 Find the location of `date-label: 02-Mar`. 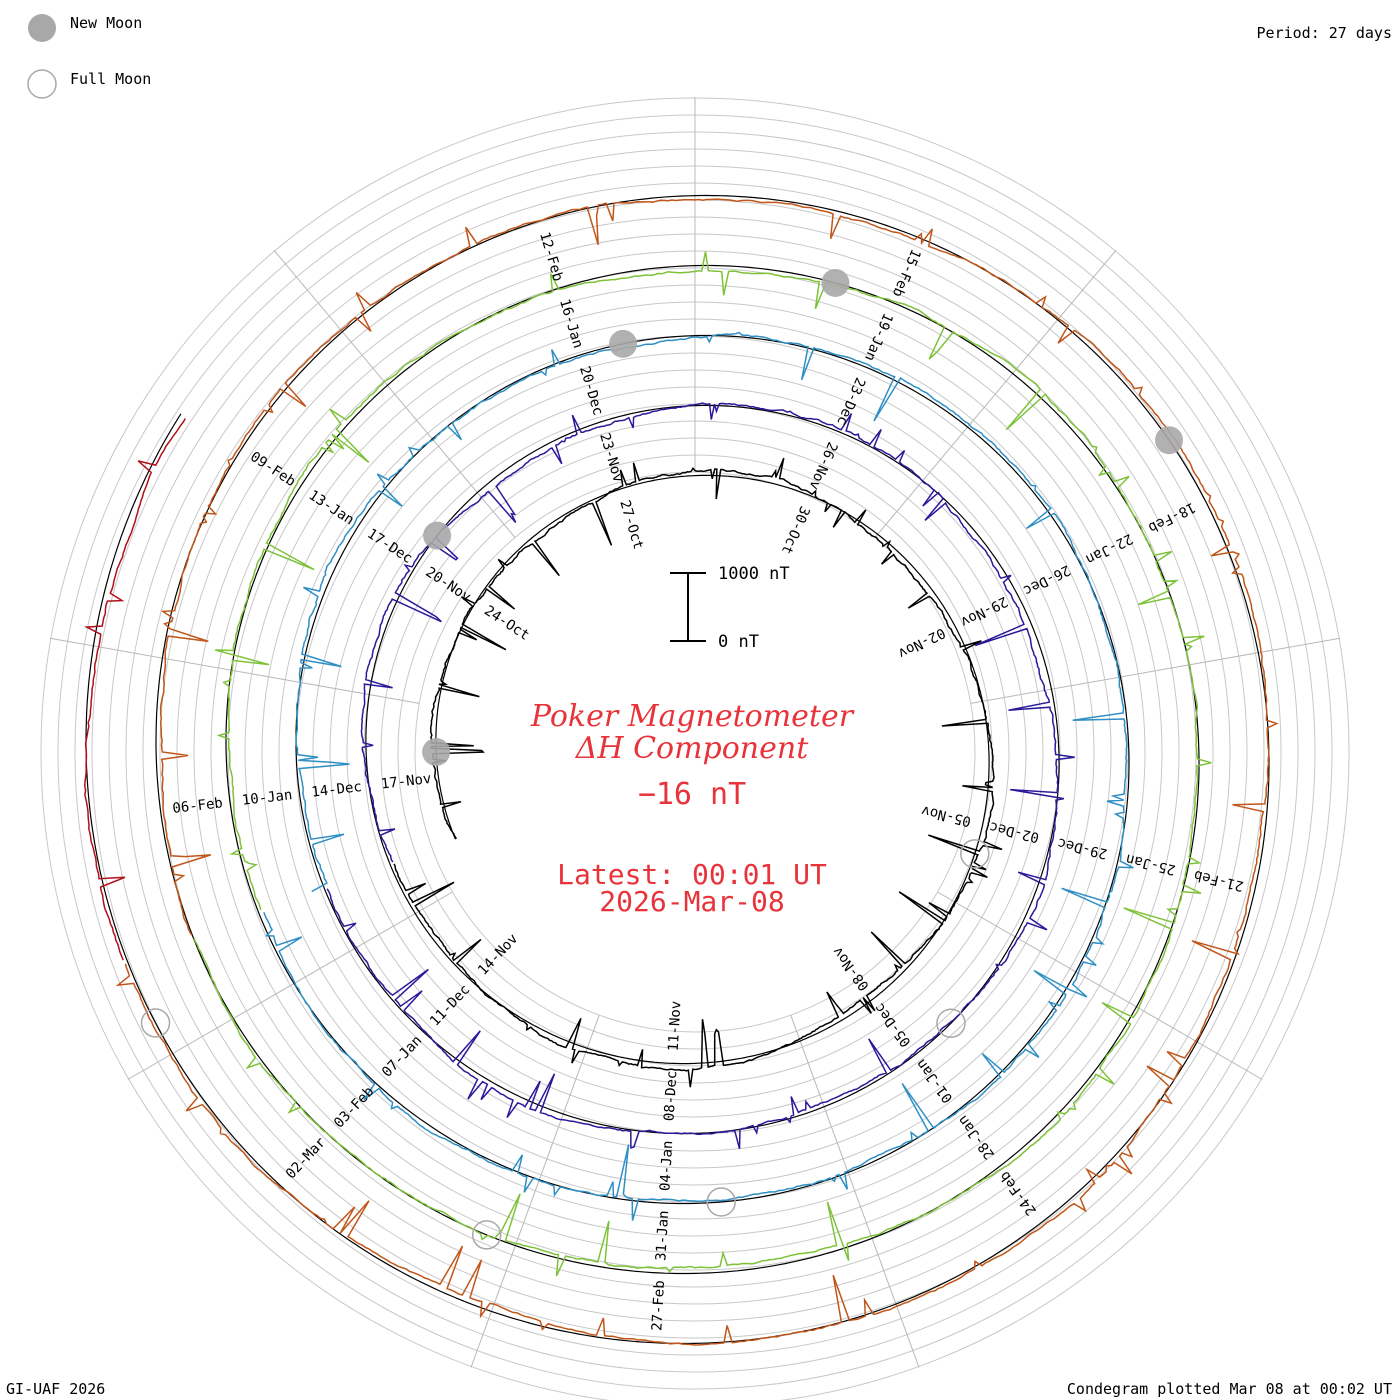

date-label: 02-Mar is located at coordinates (306, 1159).